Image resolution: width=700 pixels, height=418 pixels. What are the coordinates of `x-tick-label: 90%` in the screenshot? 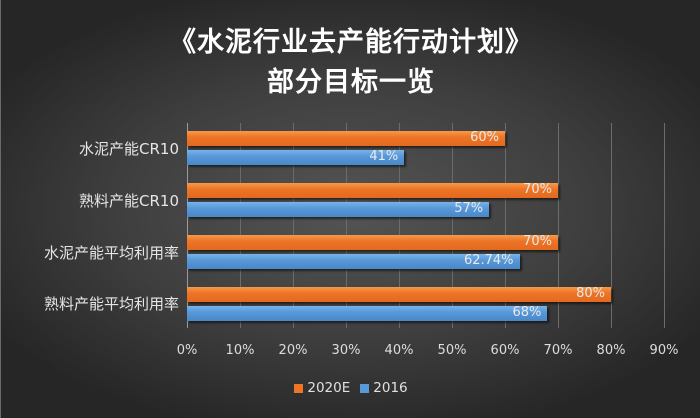 It's located at (664, 350).